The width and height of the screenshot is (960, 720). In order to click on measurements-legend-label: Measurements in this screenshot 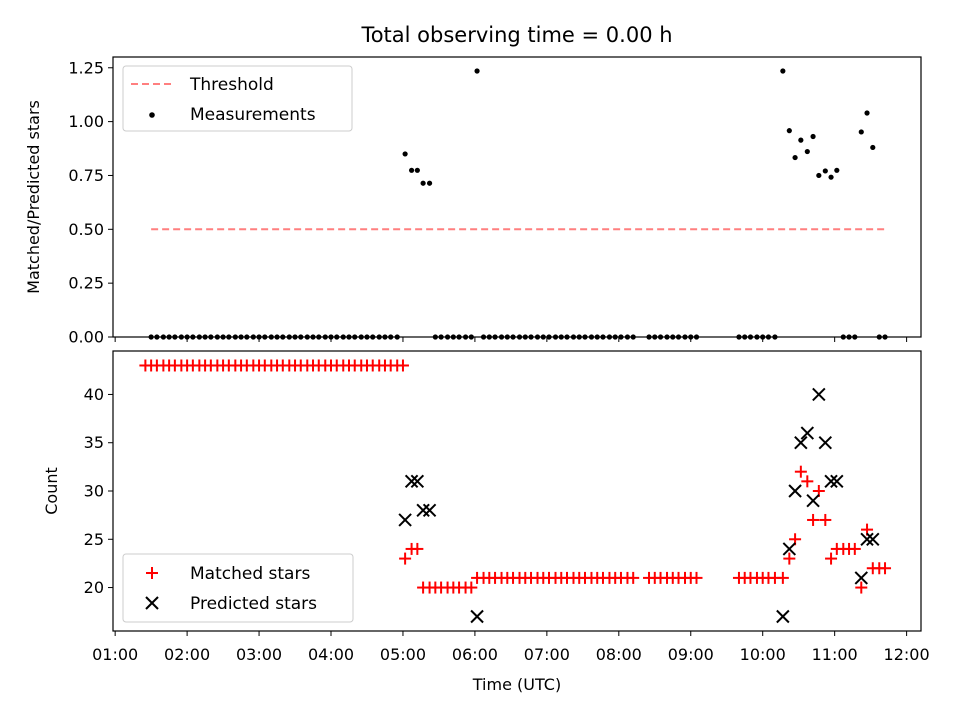, I will do `click(253, 115)`.